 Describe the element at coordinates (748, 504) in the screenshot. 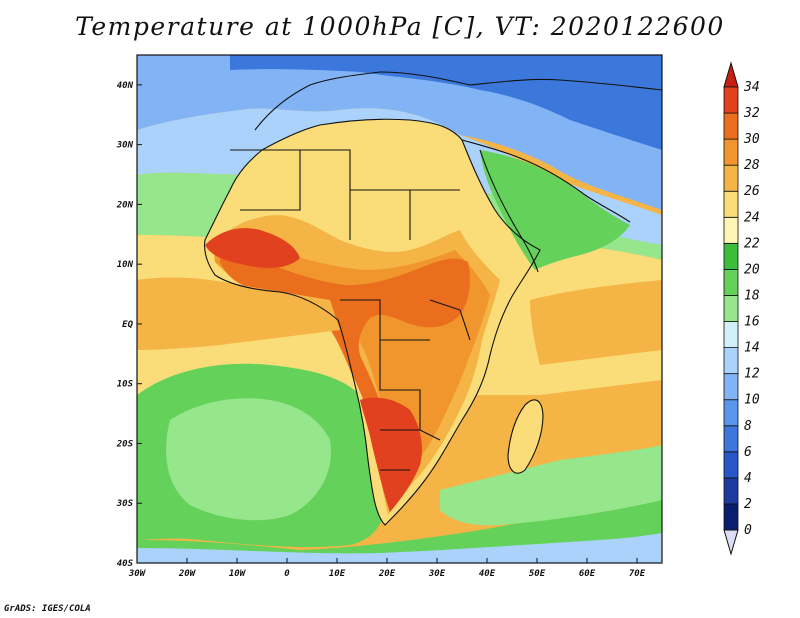

I see `colorbar-label: 2` at that location.